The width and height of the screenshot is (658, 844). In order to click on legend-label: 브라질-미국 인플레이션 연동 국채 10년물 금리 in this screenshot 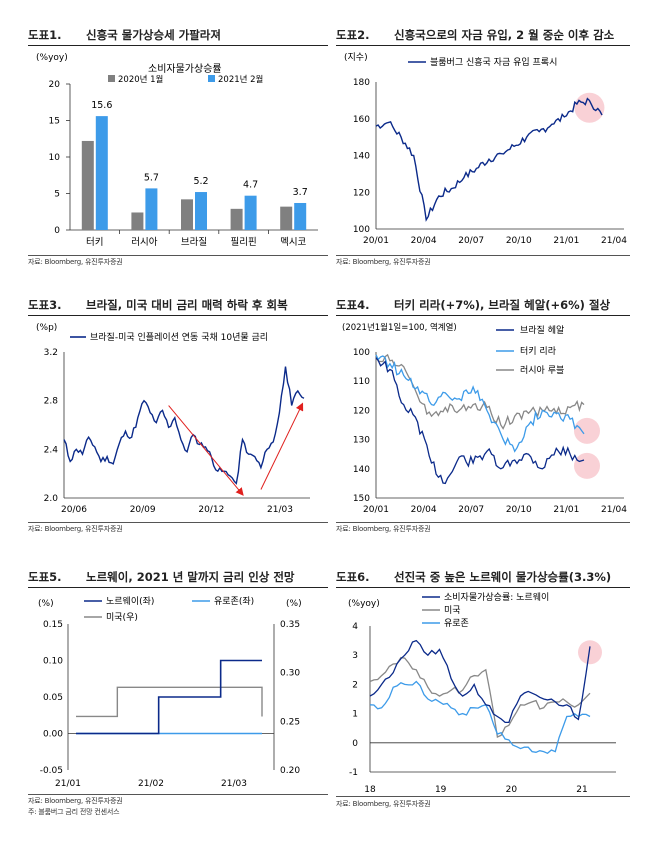, I will do `click(179, 337)`.